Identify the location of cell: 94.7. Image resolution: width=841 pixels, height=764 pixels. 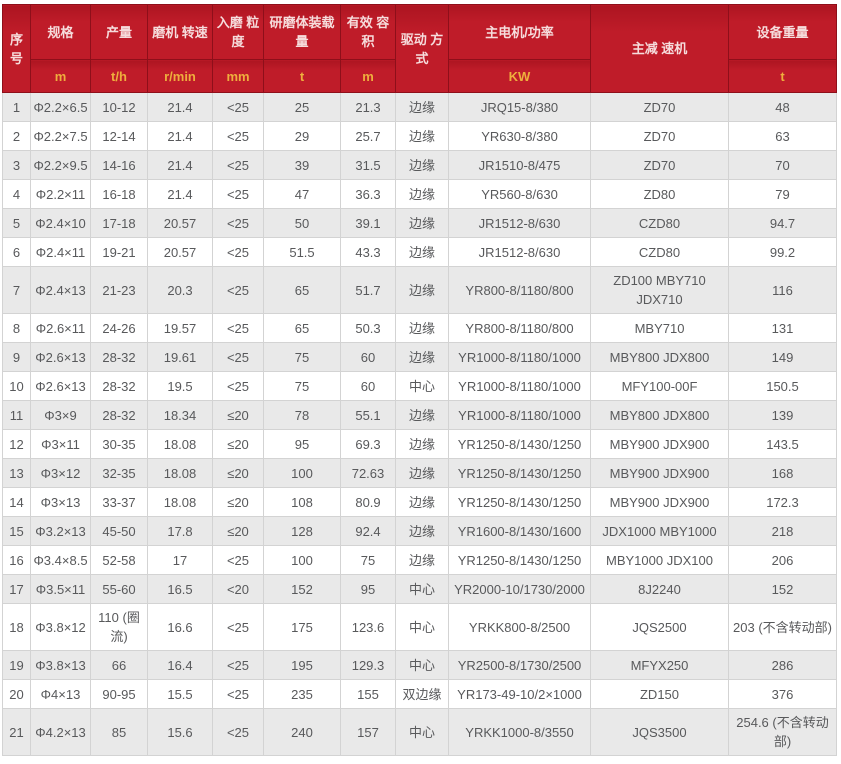
(782, 223).